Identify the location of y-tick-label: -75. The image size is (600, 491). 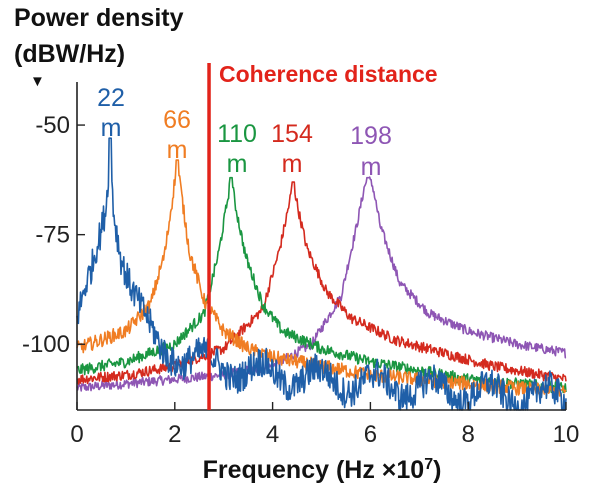
(52, 235).